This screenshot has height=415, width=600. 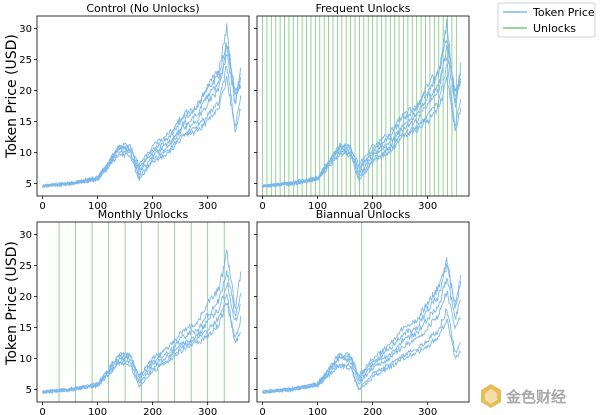 What do you see at coordinates (554, 28) in the screenshot?
I see `legend-label-unlocks: Unlocks` at bounding box center [554, 28].